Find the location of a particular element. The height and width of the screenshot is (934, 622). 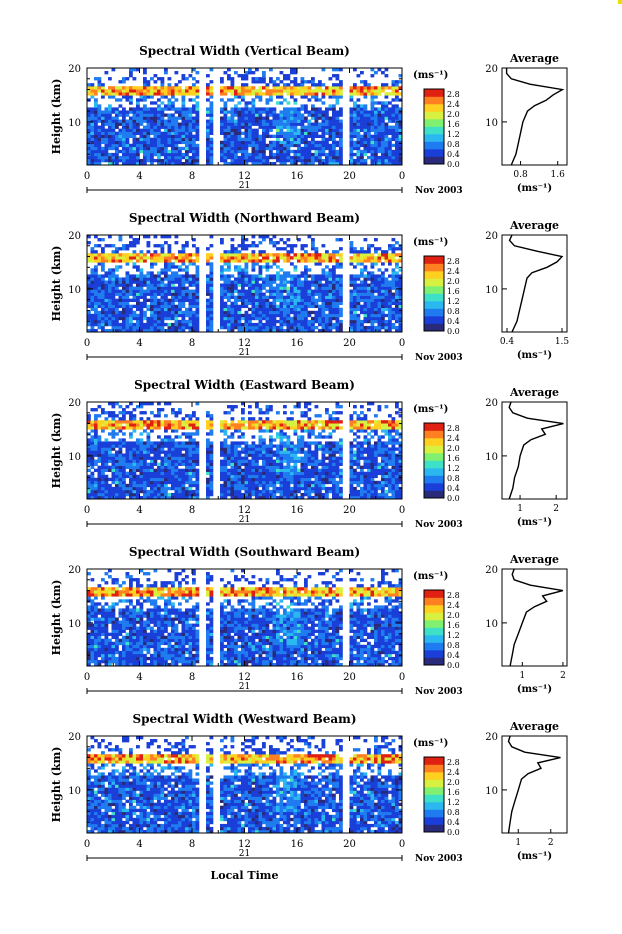

colorbar-tick-label: 0.0 is located at coordinates (453, 164).